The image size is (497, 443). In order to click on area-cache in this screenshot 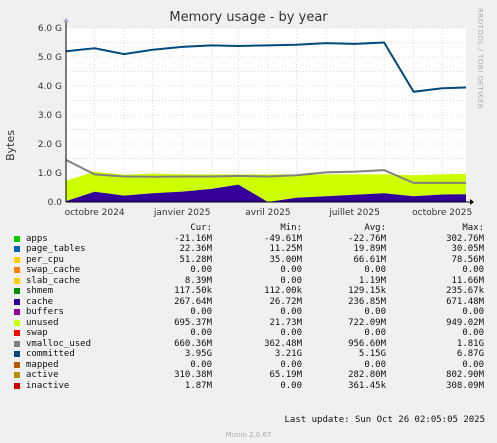, I will do `click(266, 193)`.